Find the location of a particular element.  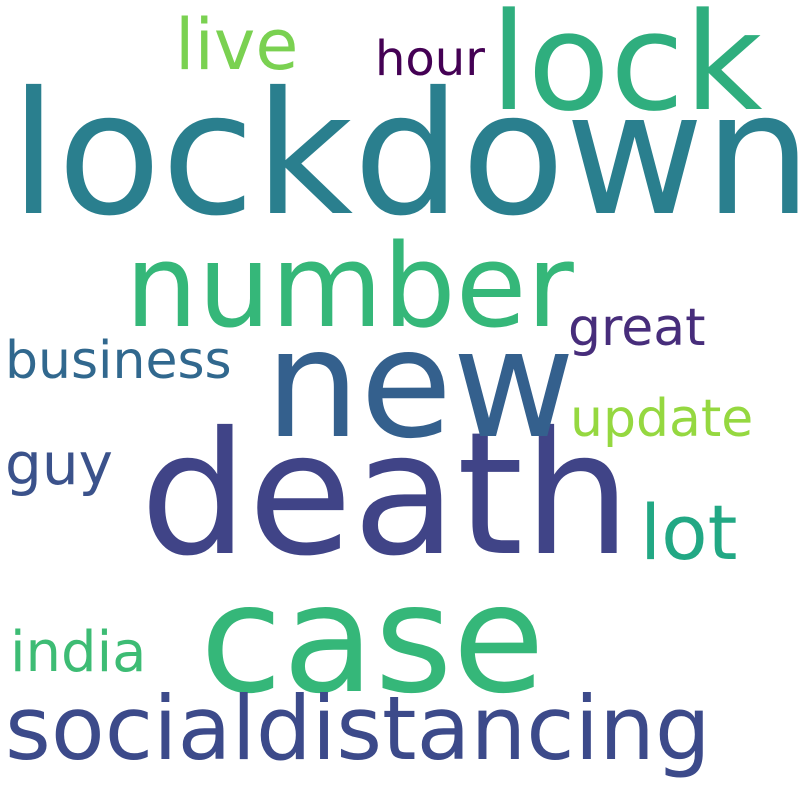

word-business: business is located at coordinates (118, 361).